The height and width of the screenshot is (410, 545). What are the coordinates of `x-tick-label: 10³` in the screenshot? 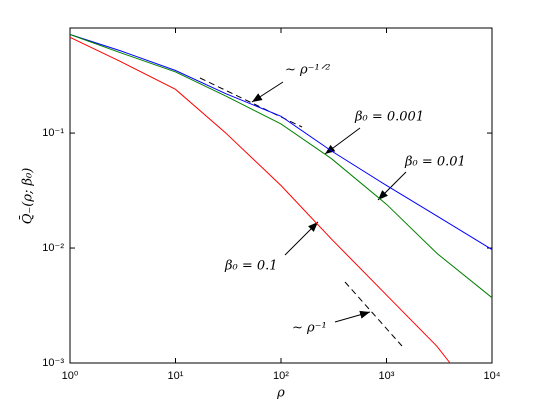 It's located at (387, 376).